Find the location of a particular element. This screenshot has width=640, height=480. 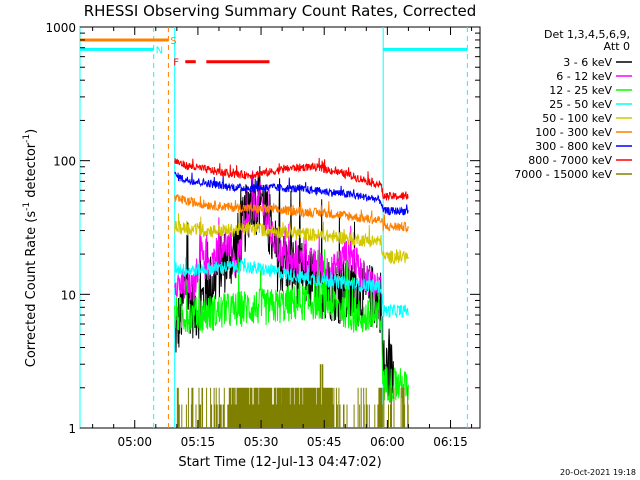

legend-label-3: 25 - 50 keV is located at coordinates (580, 104).